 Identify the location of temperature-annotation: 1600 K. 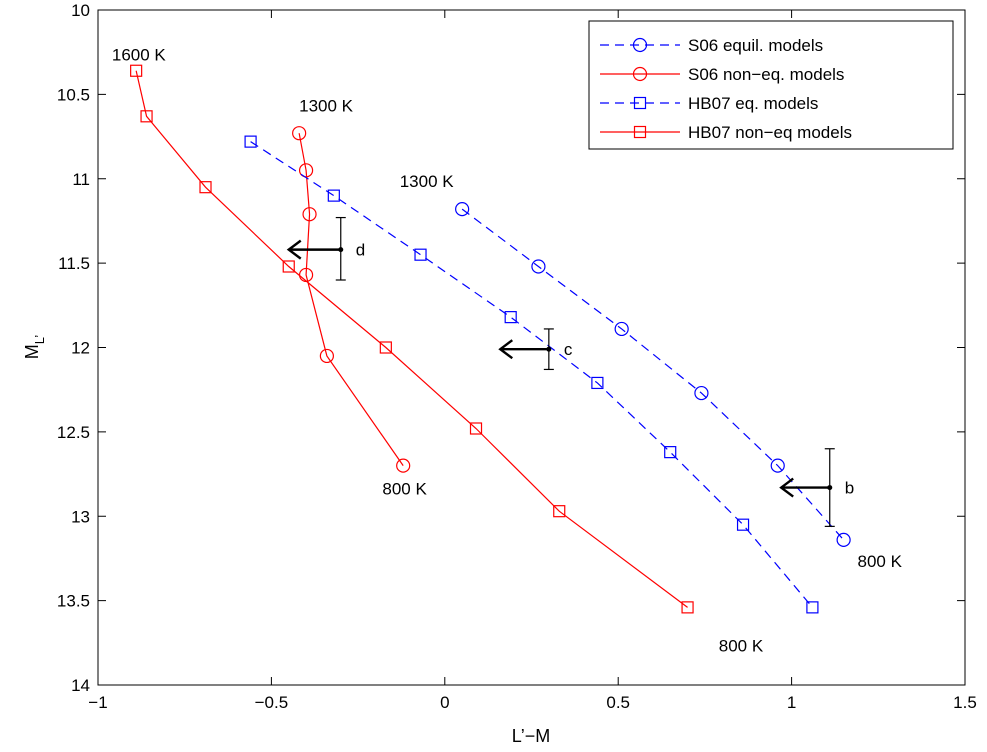
(139, 55).